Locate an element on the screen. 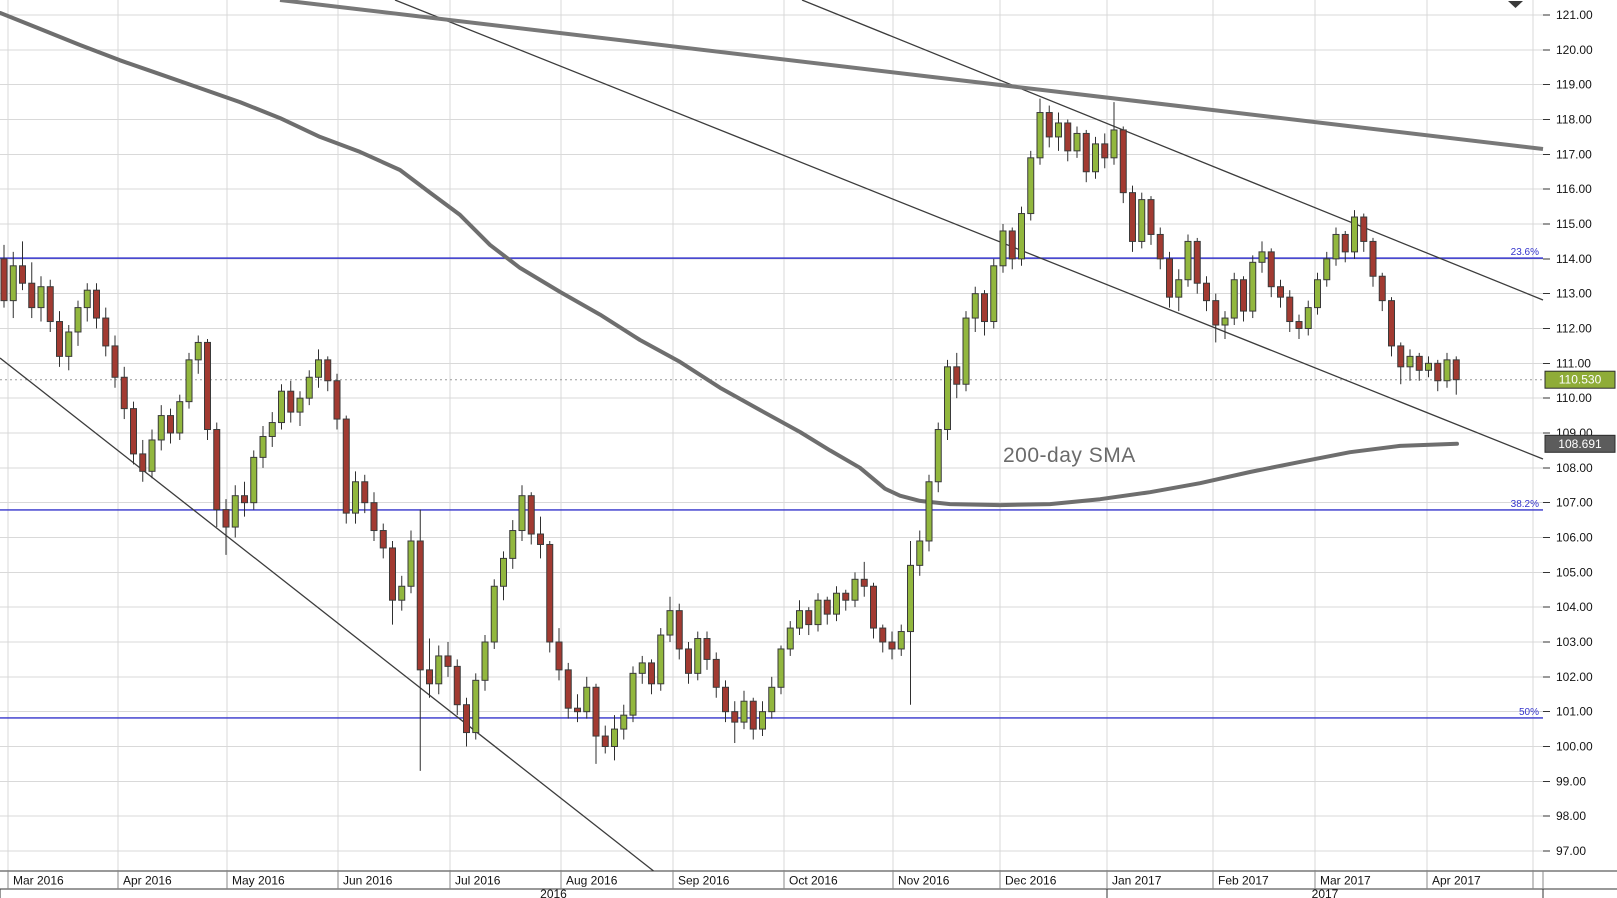 The width and height of the screenshot is (1617, 898). month-label: Mar 2017 is located at coordinates (1345, 881).